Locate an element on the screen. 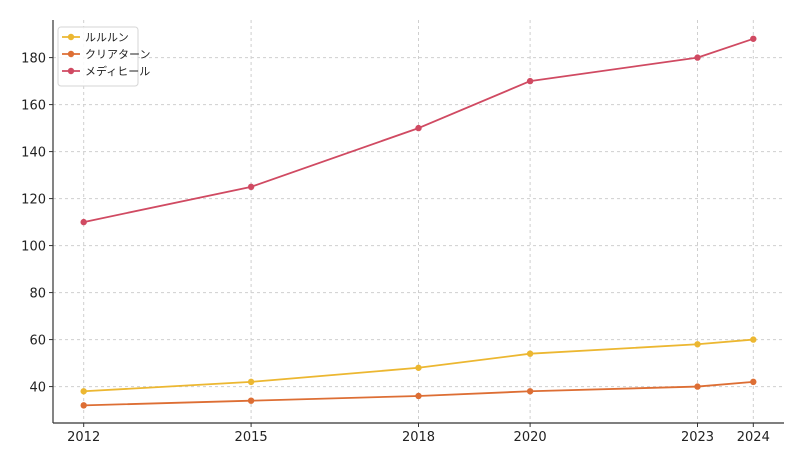 The width and height of the screenshot is (800, 459). y-tick-label: 160 is located at coordinates (33, 106).